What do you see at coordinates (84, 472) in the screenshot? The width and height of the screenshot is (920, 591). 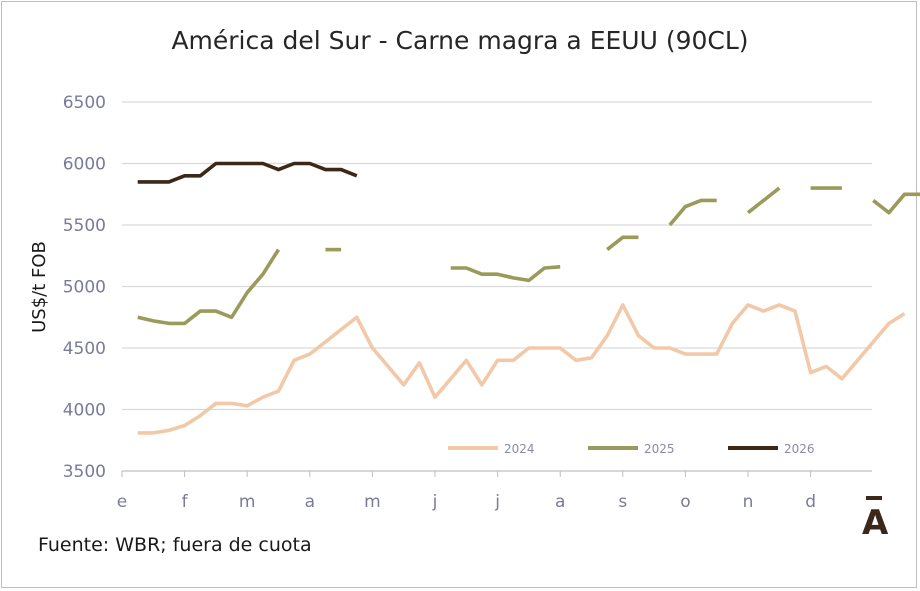 I see `y-tick-label: 3500` at bounding box center [84, 472].